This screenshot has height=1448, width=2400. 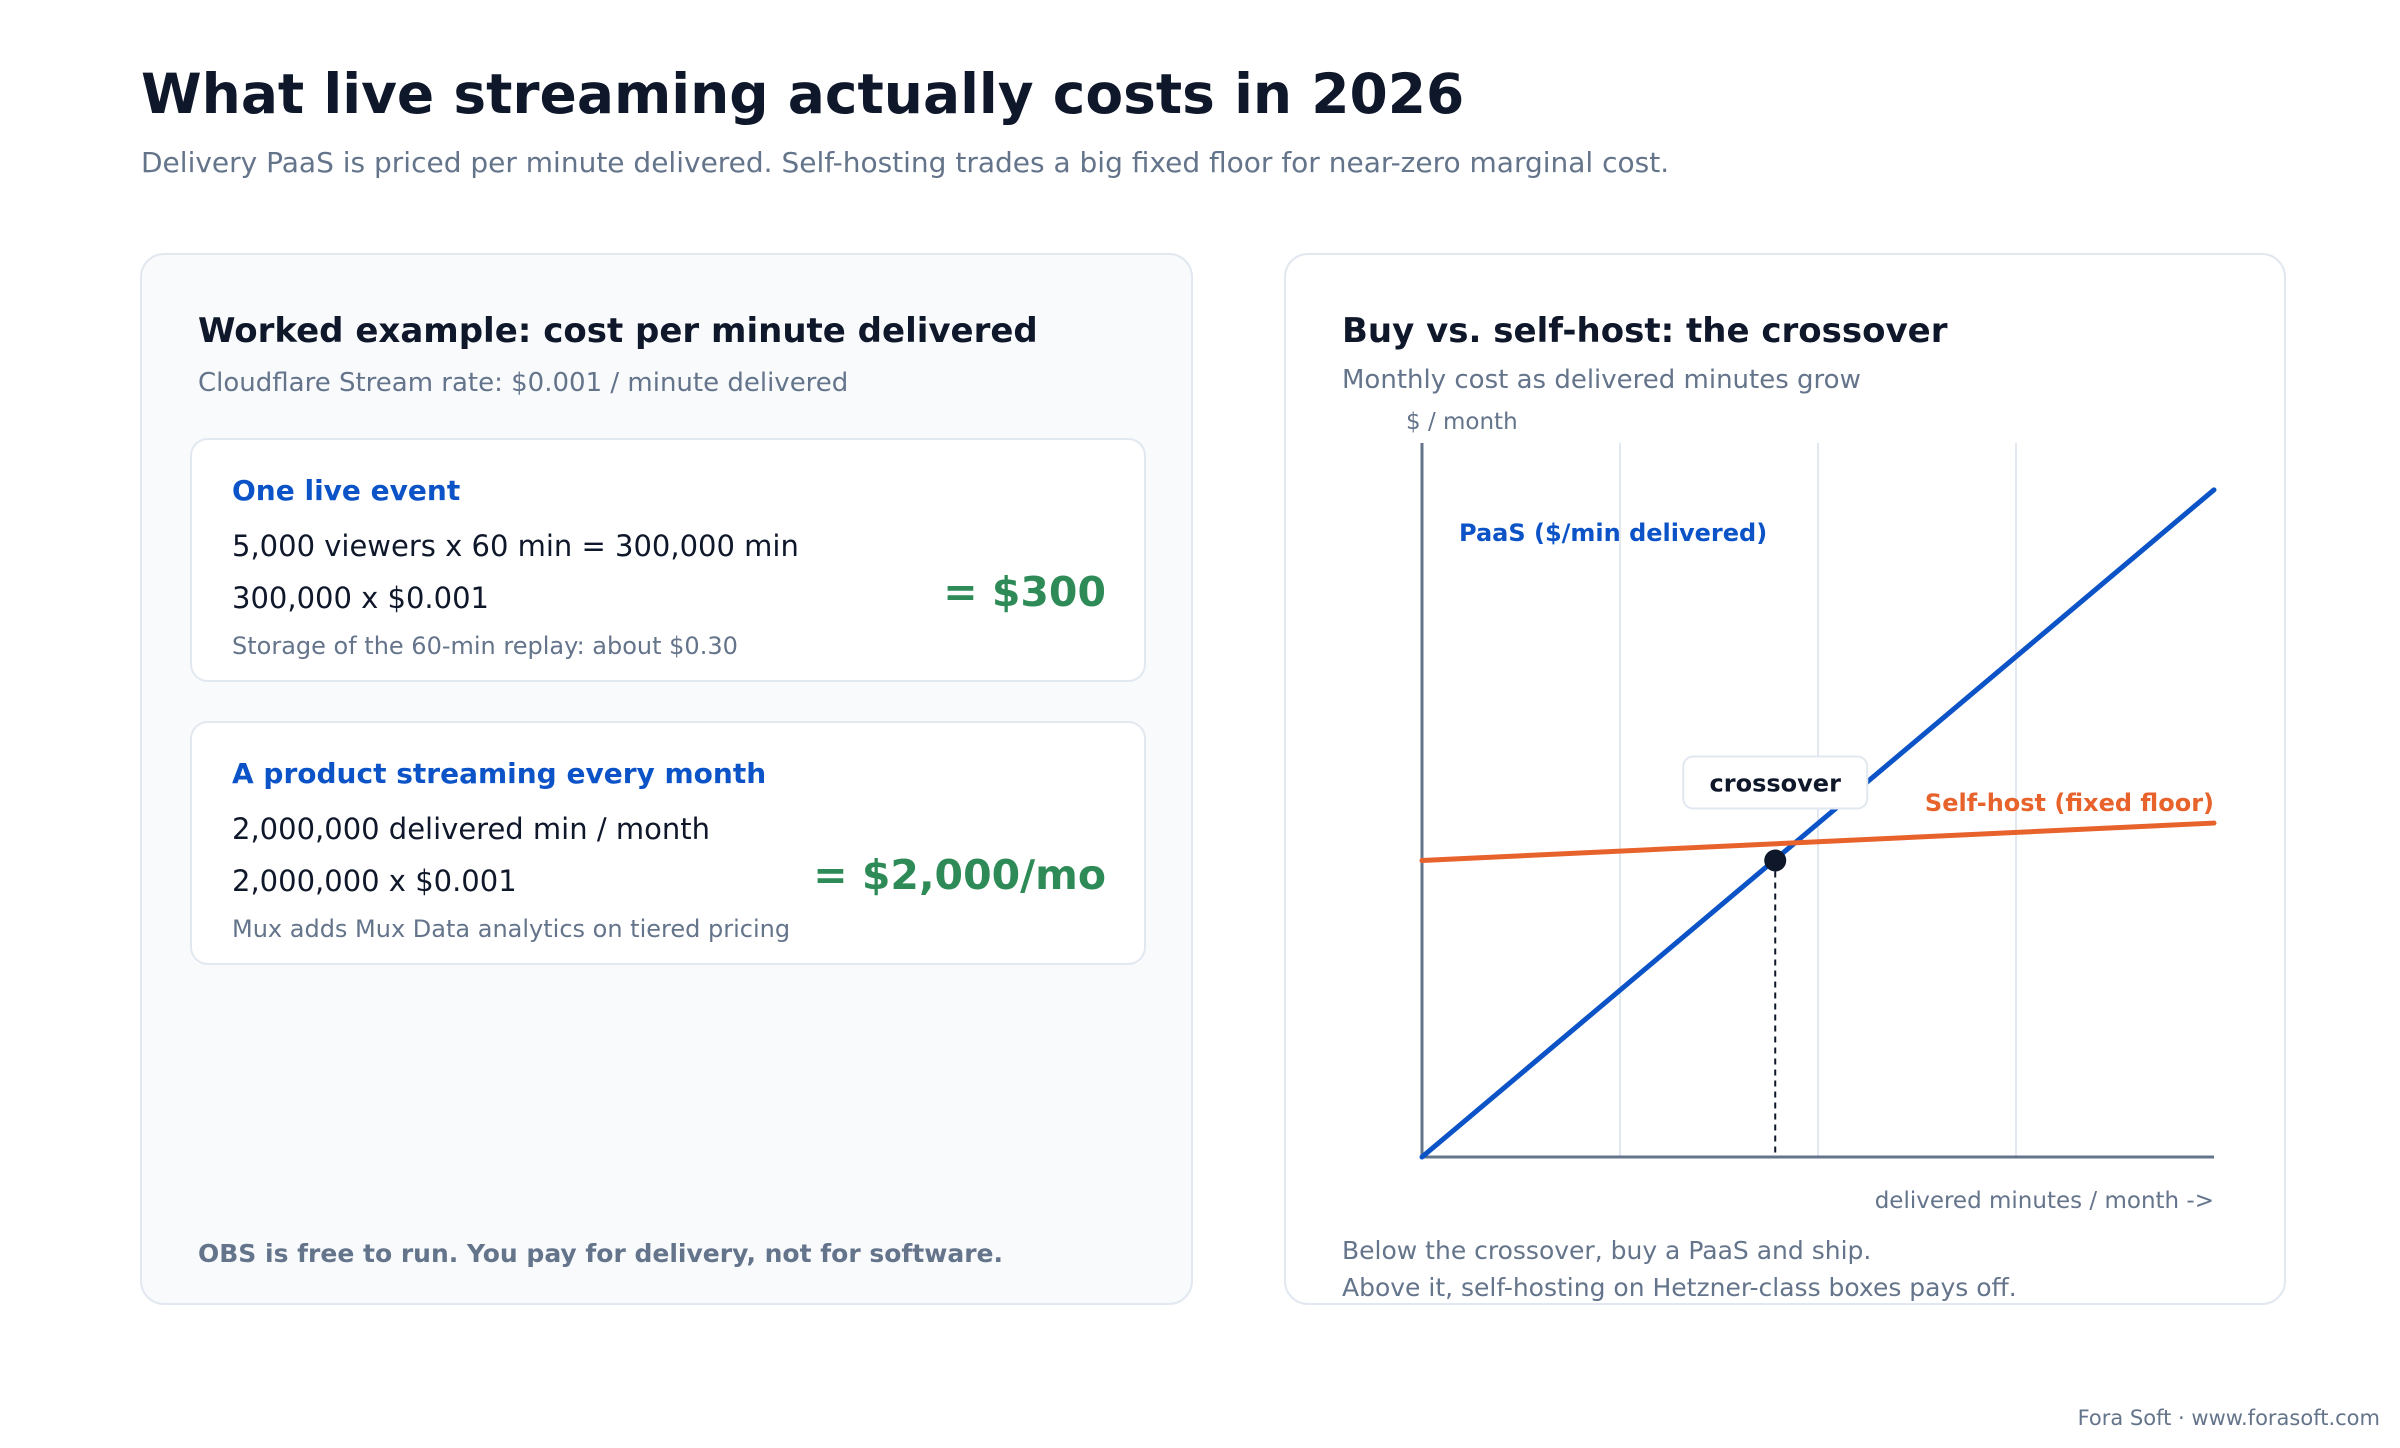 What do you see at coordinates (1024, 592) in the screenshot?
I see `card-total: = $300` at bounding box center [1024, 592].